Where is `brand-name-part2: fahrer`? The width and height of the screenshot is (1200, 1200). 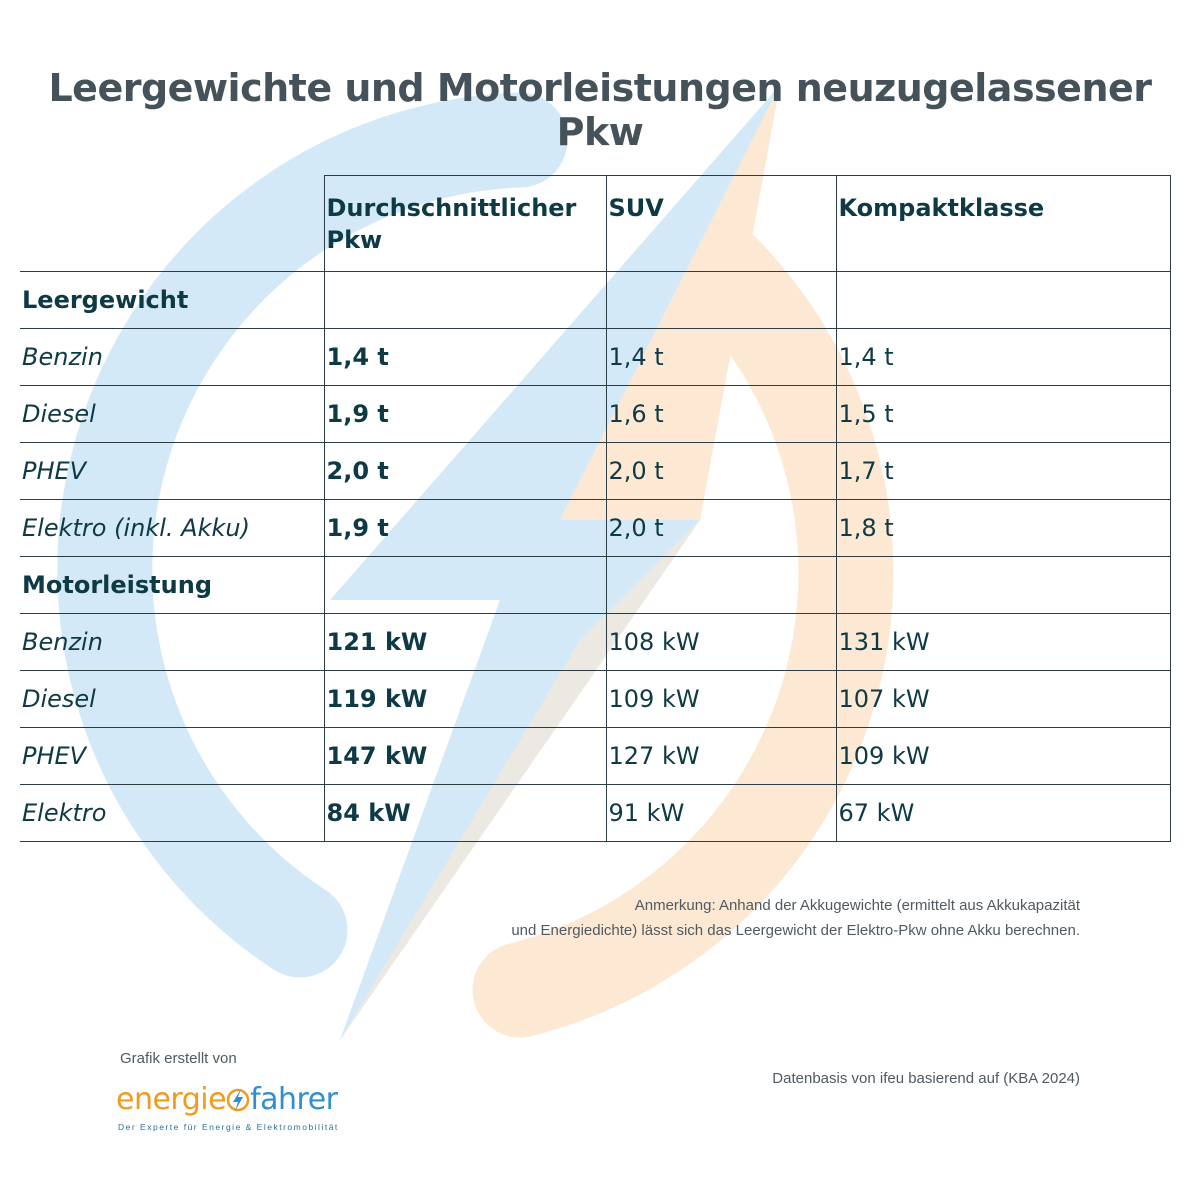 brand-name-part2: fahrer is located at coordinates (294, 1099).